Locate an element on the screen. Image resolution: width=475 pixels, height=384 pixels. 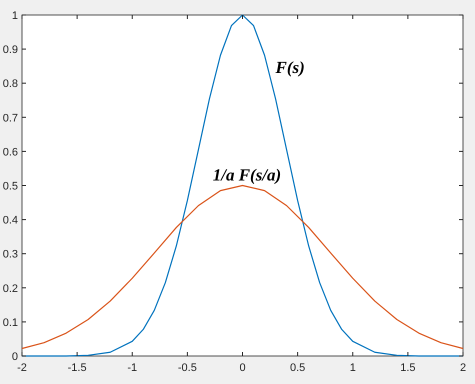
x-tick-label: -0.5 is located at coordinates (187, 368).